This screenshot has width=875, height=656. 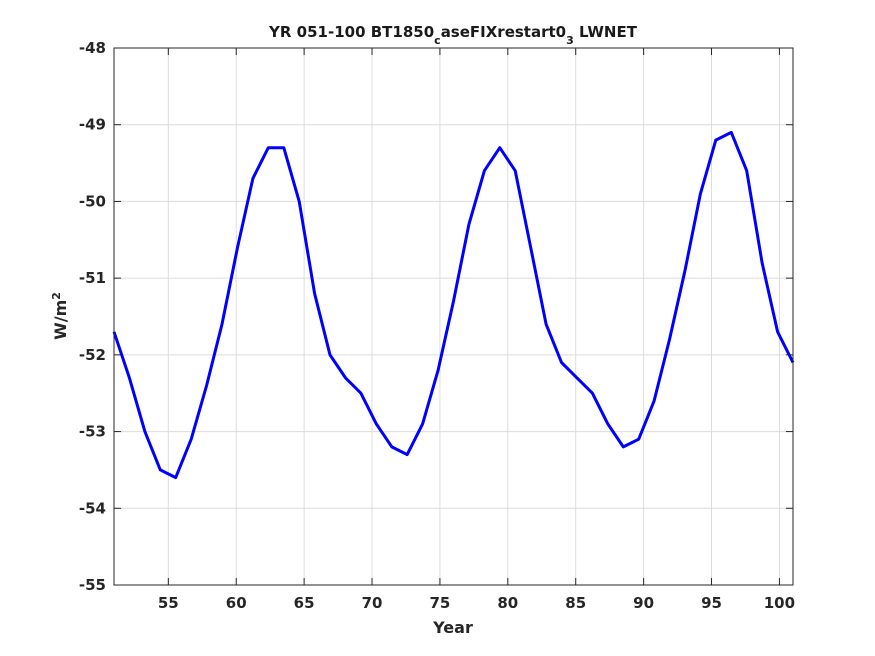 What do you see at coordinates (643, 603) in the screenshot?
I see `x-tick-label: 90` at bounding box center [643, 603].